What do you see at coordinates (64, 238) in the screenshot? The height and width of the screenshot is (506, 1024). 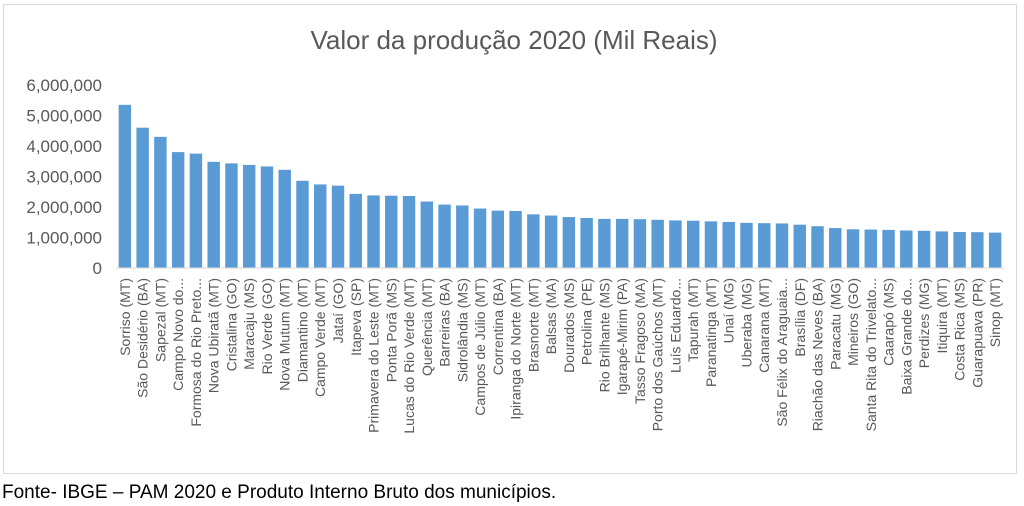 I see `y-tick-label: 1,000,000` at bounding box center [64, 238].